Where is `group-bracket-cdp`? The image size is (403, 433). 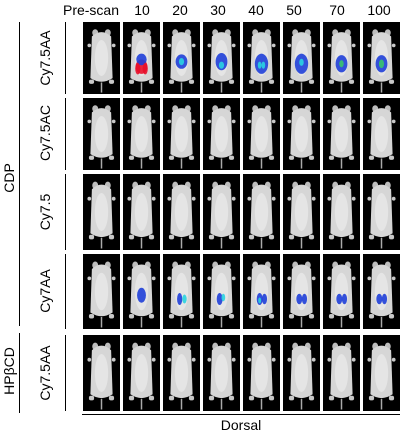 group-bracket-cdp is located at coordinates (19, 174).